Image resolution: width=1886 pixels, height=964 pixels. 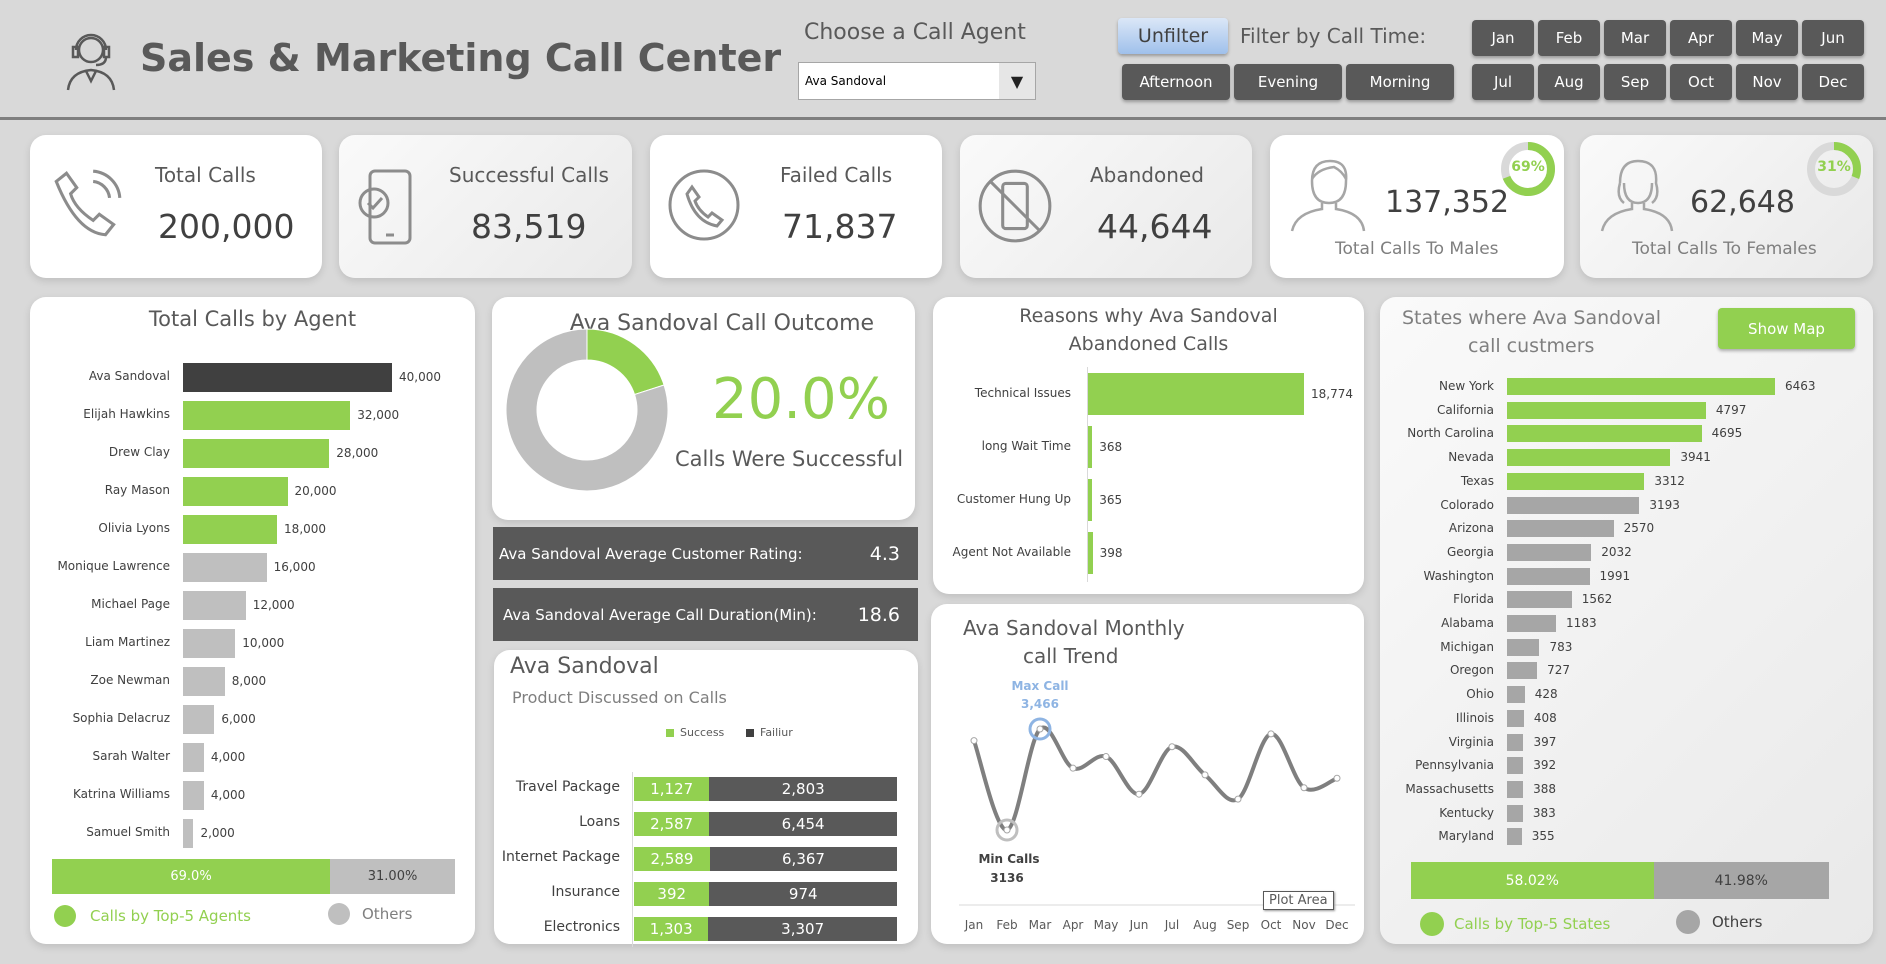 I want to click on month-filter-oct: Oct, so click(x=1701, y=82).